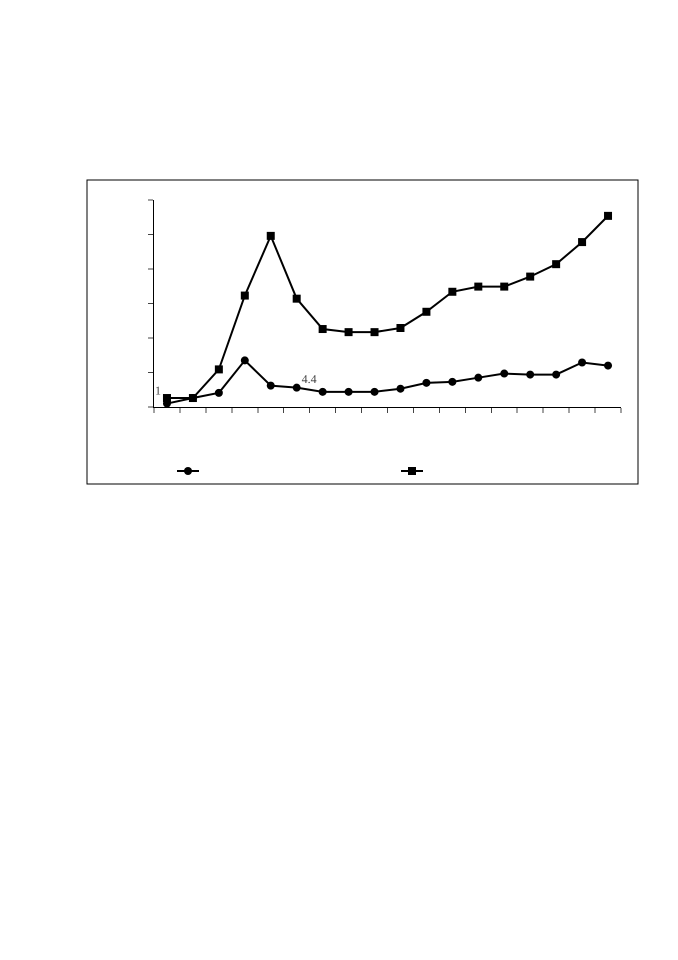 The width and height of the screenshot is (678, 960). What do you see at coordinates (157, 391) in the screenshot?
I see `data-label: 1` at bounding box center [157, 391].